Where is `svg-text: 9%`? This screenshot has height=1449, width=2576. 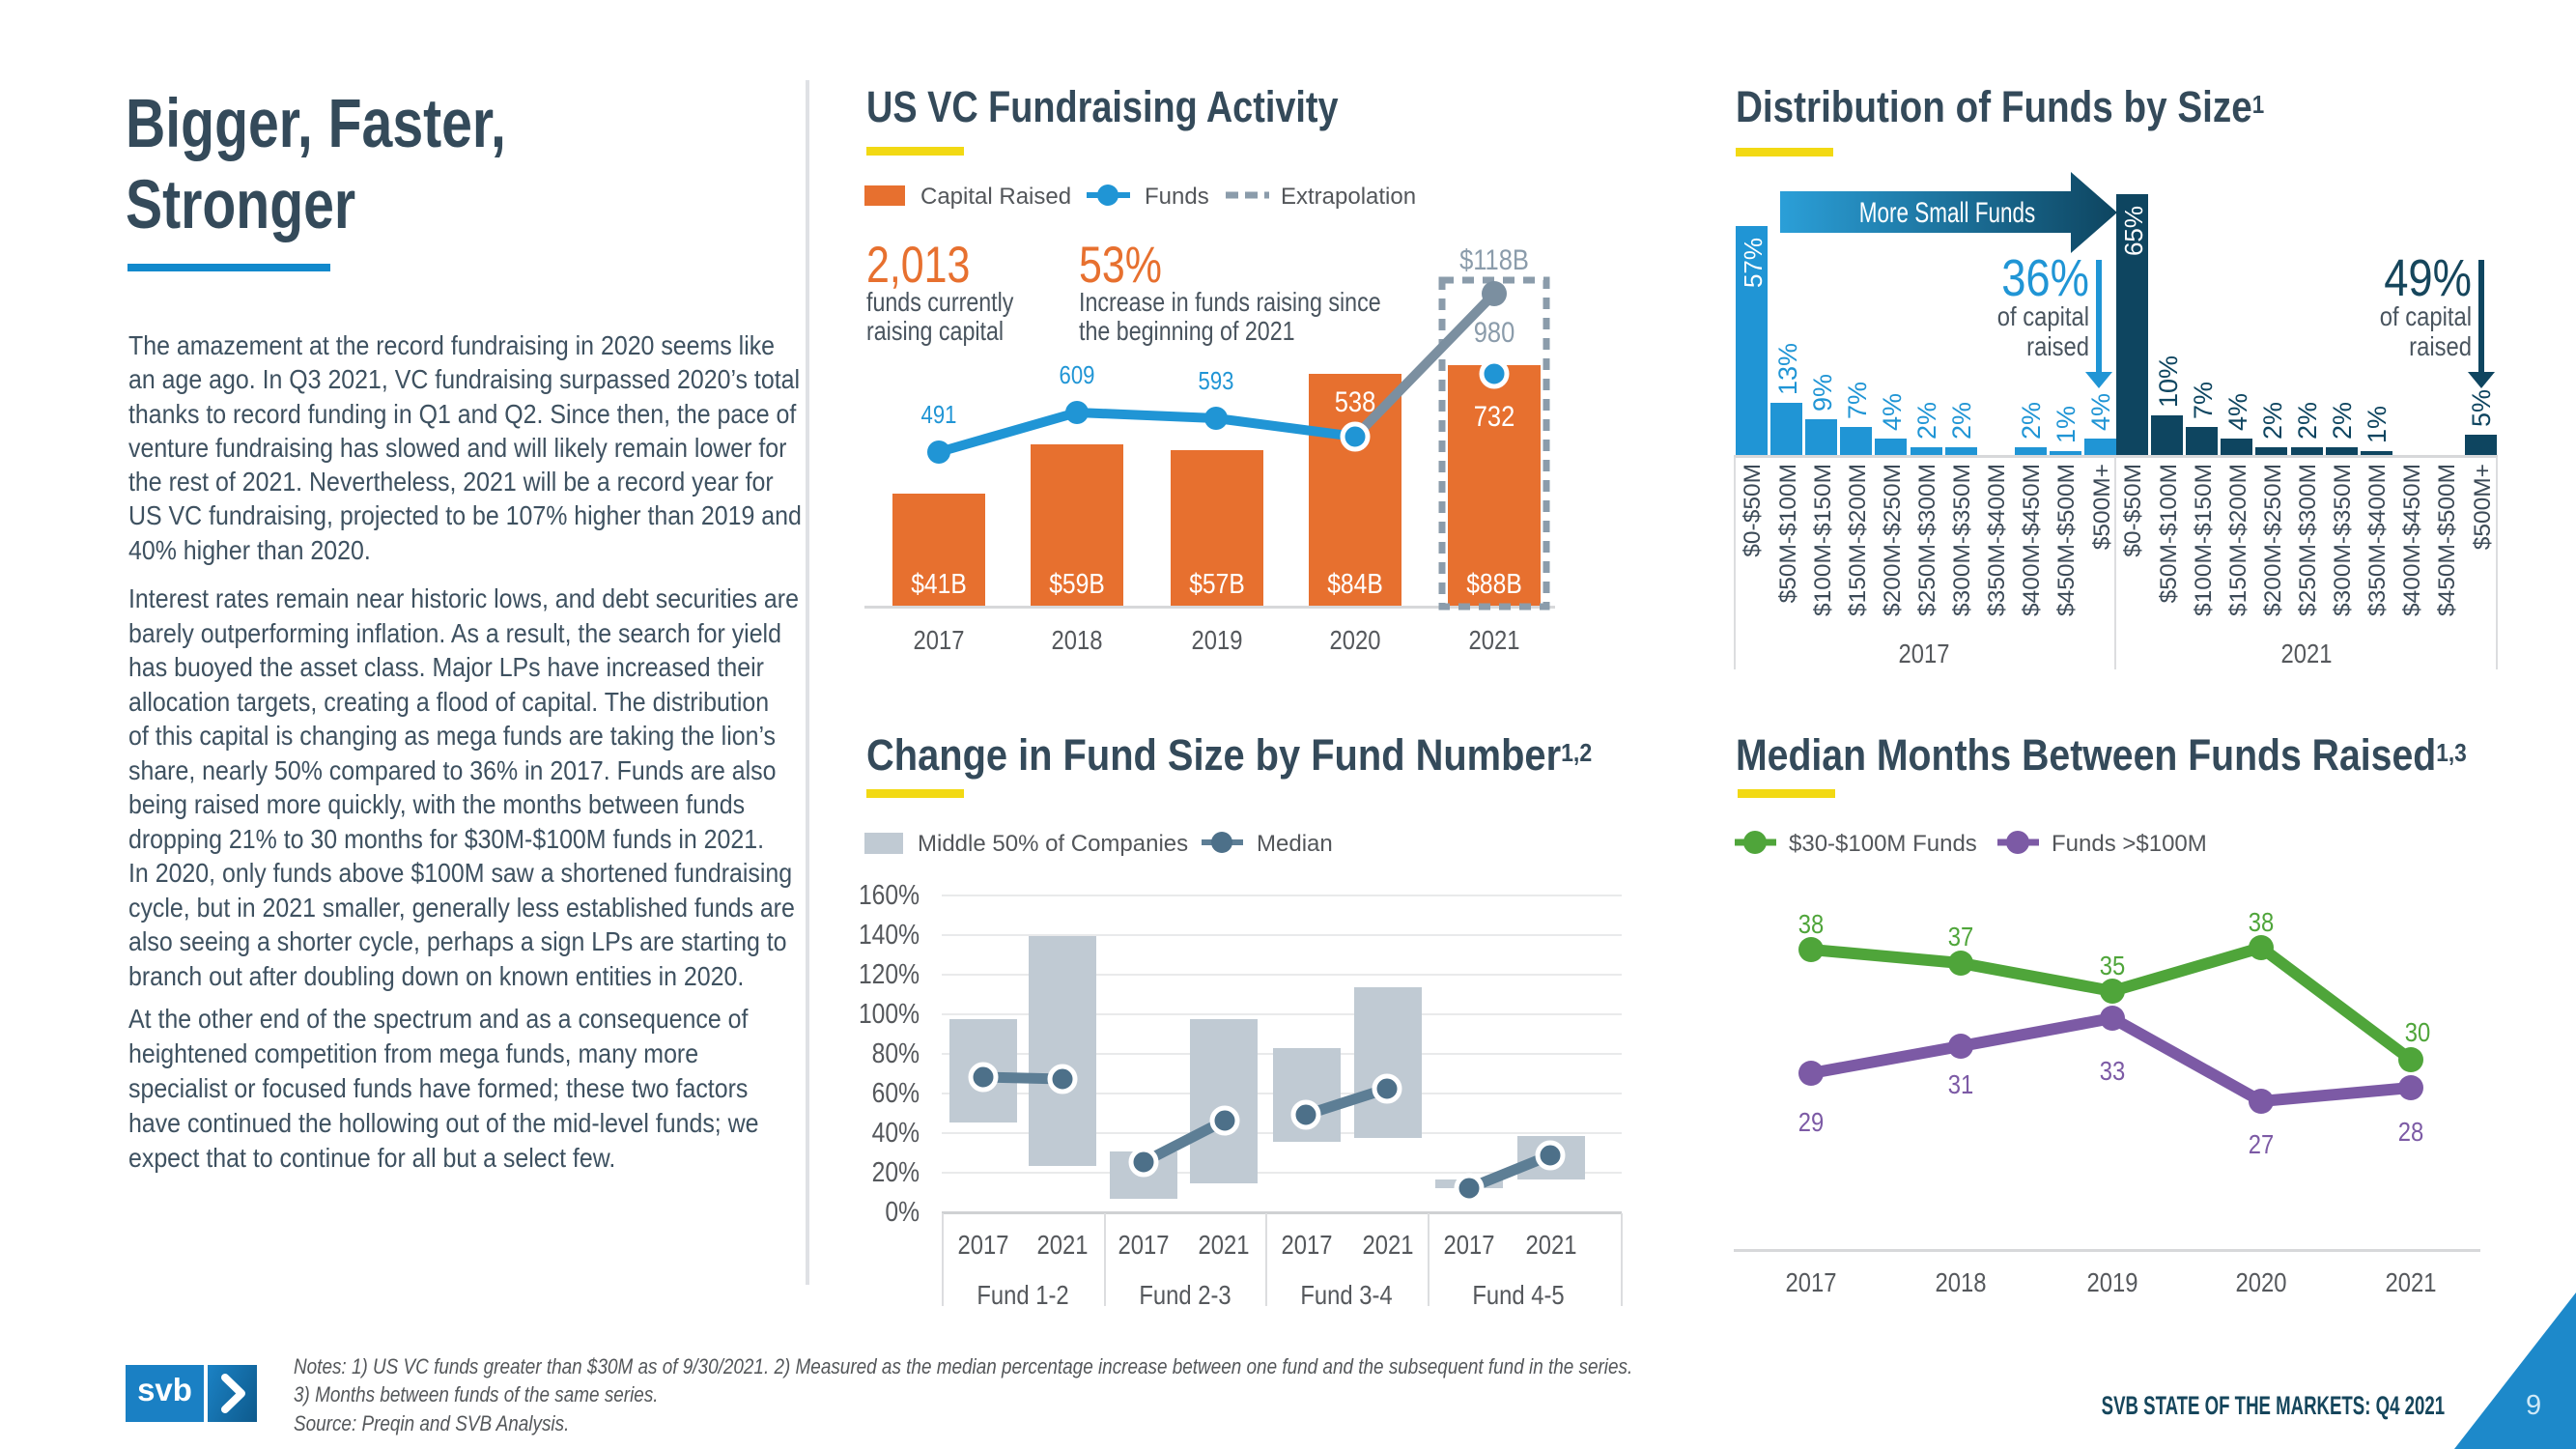
svg-text: 9% is located at coordinates (1822, 393).